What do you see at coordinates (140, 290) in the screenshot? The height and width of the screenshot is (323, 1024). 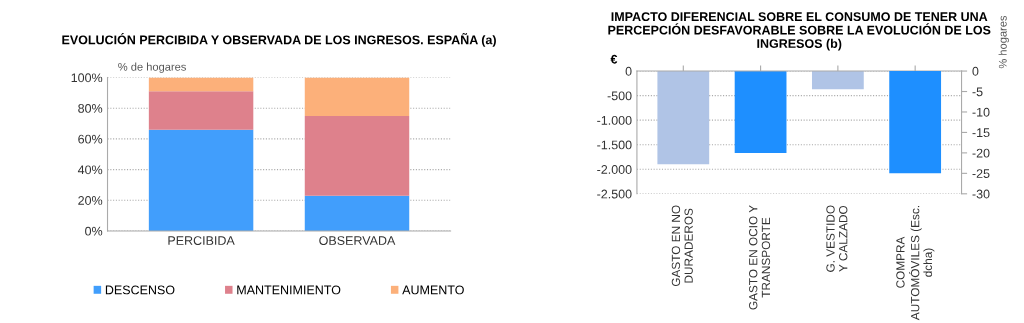 I see `legend-label: DESCENSO` at bounding box center [140, 290].